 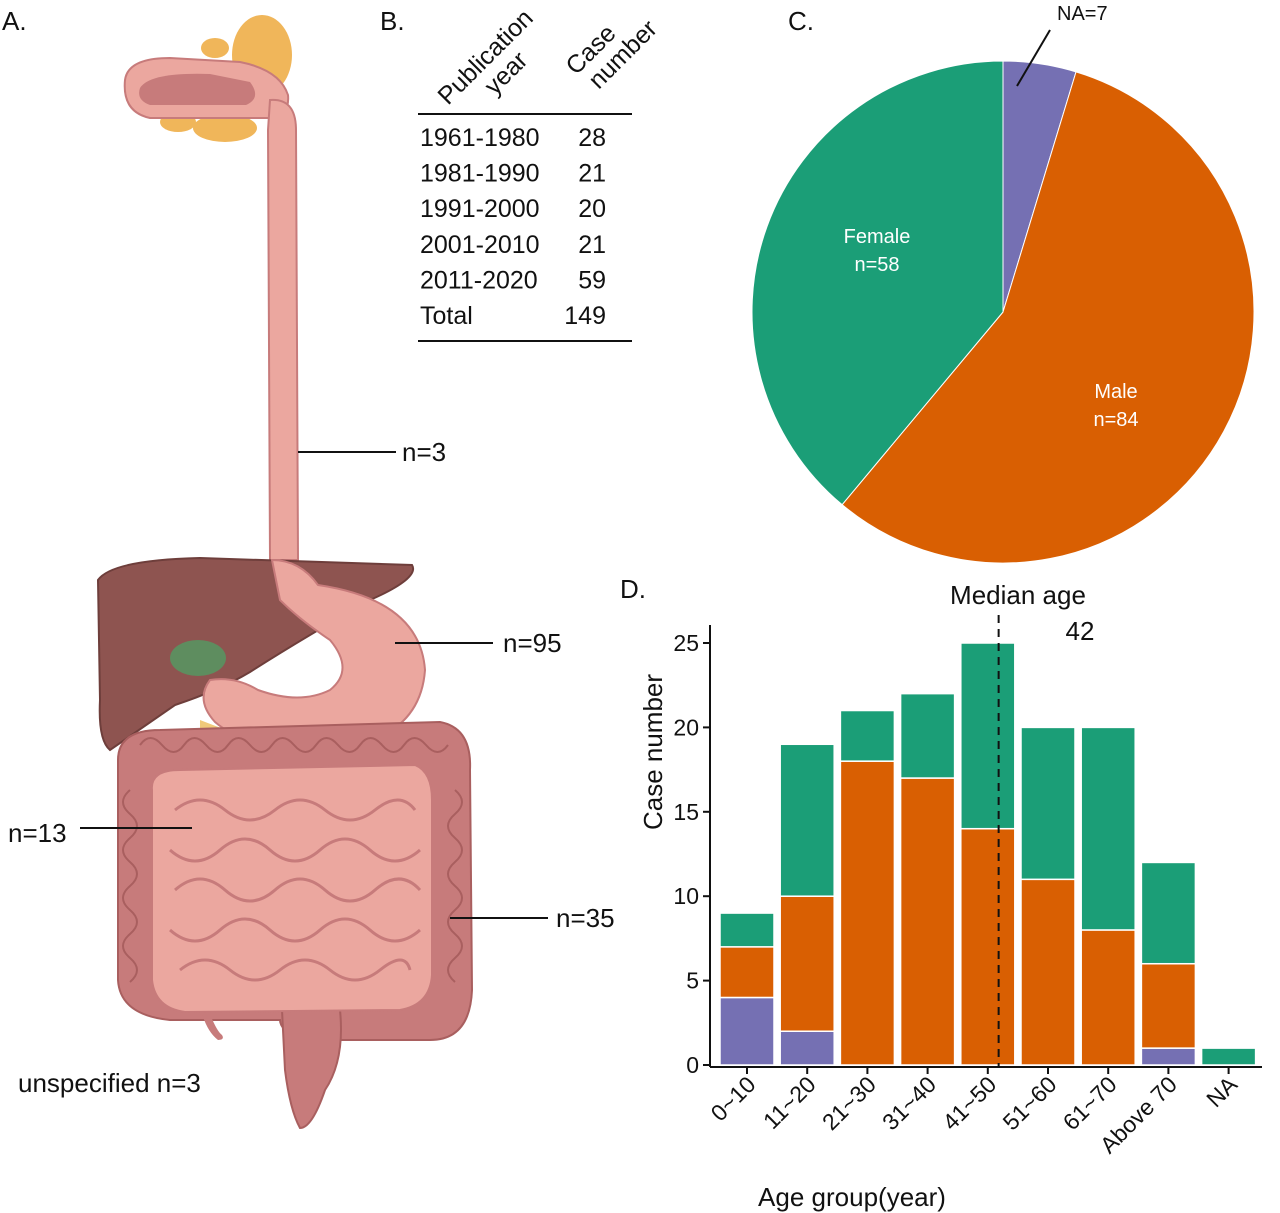 I want to click on x-tick-label: 21~30, so click(x=849, y=1103).